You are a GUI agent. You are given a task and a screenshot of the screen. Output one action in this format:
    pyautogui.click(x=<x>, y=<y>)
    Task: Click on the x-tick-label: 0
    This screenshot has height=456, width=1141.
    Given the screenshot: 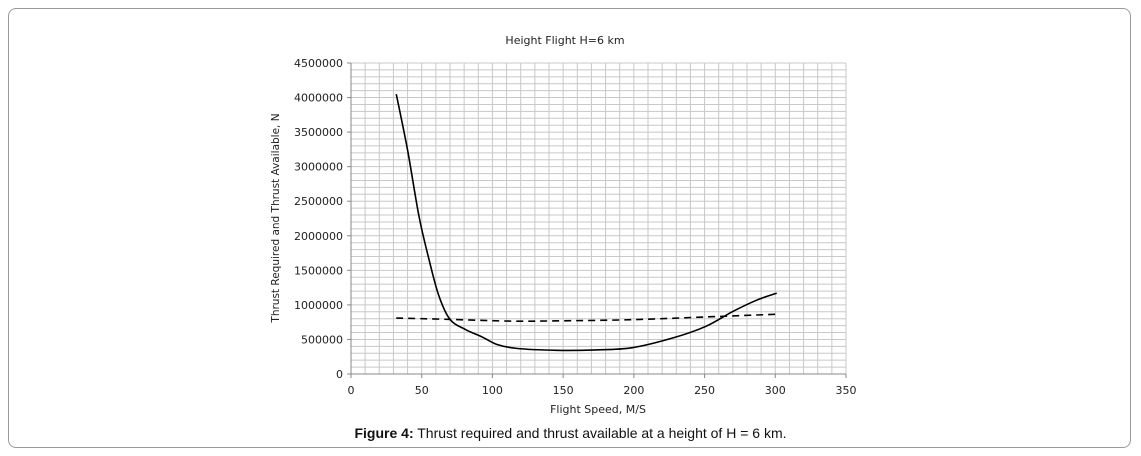 What is the action you would take?
    pyautogui.click(x=351, y=390)
    